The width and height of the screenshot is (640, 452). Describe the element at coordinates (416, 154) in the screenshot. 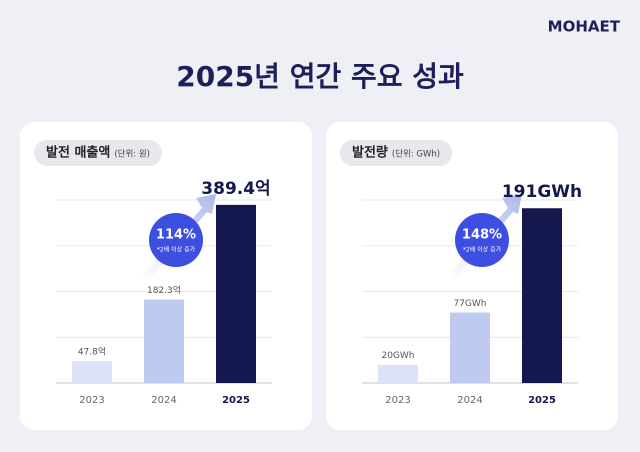

I see `chart-subtitle: (단위: GWh)` at that location.